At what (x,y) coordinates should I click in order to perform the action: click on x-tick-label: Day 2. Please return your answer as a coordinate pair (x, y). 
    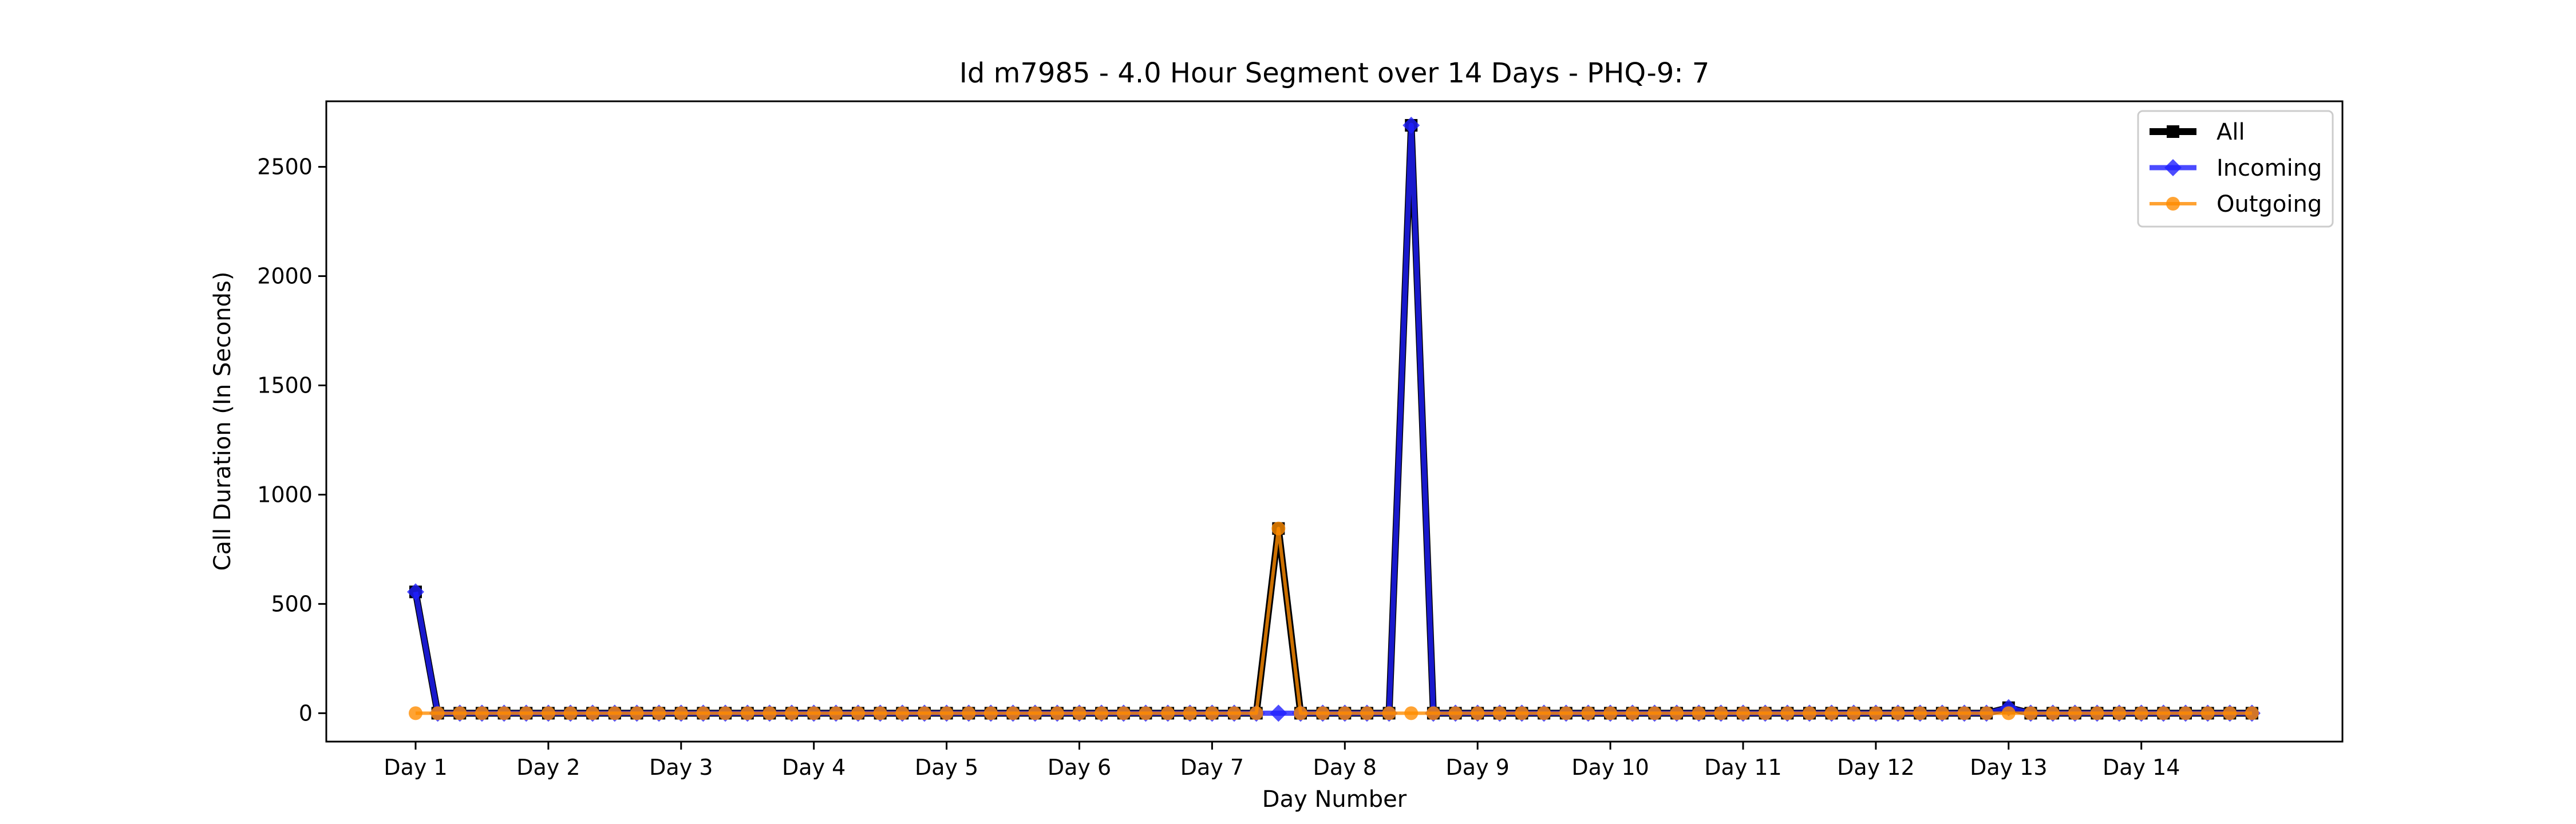
    Looking at the image, I should click on (548, 767).